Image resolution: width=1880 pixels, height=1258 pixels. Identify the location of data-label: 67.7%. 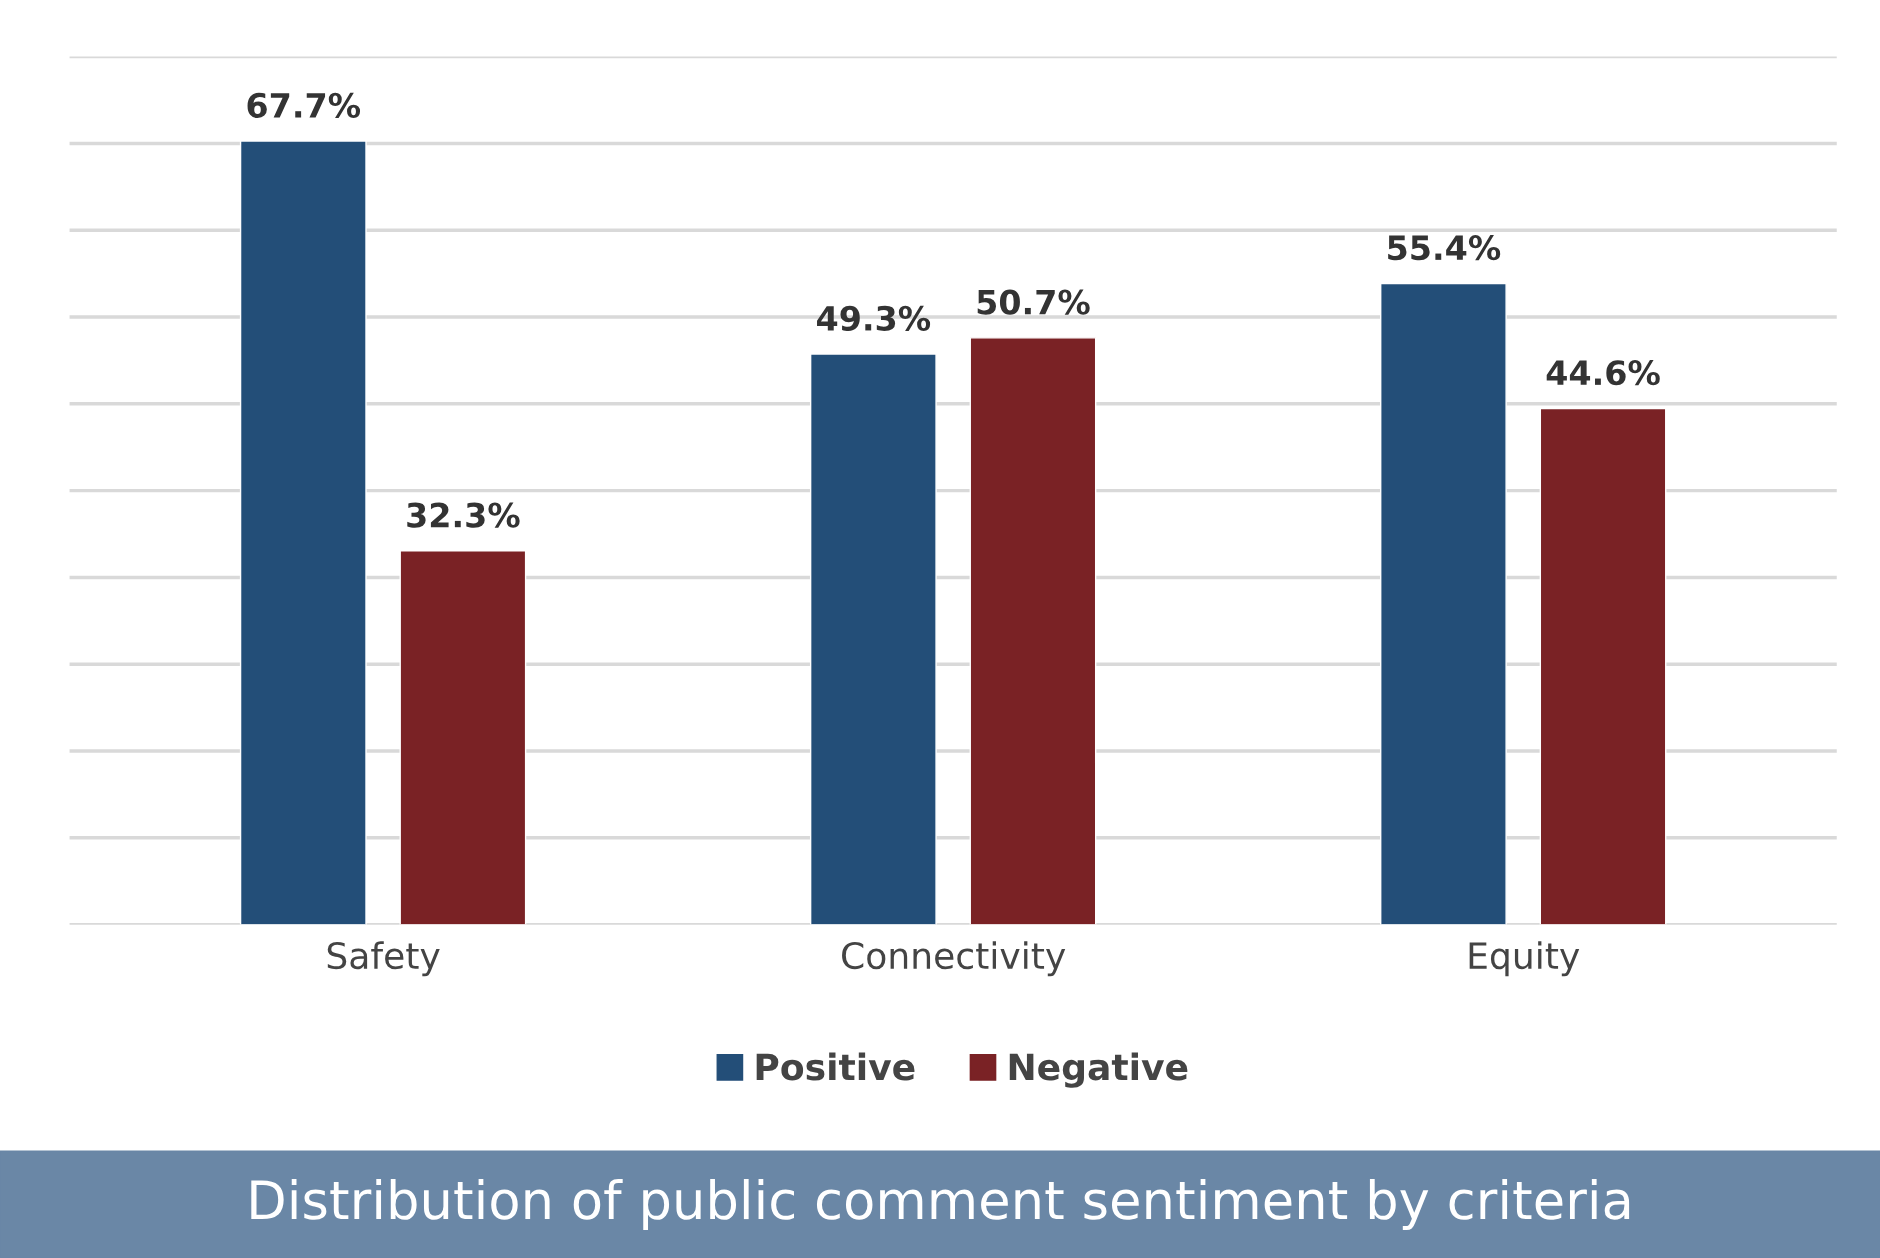
(304, 105).